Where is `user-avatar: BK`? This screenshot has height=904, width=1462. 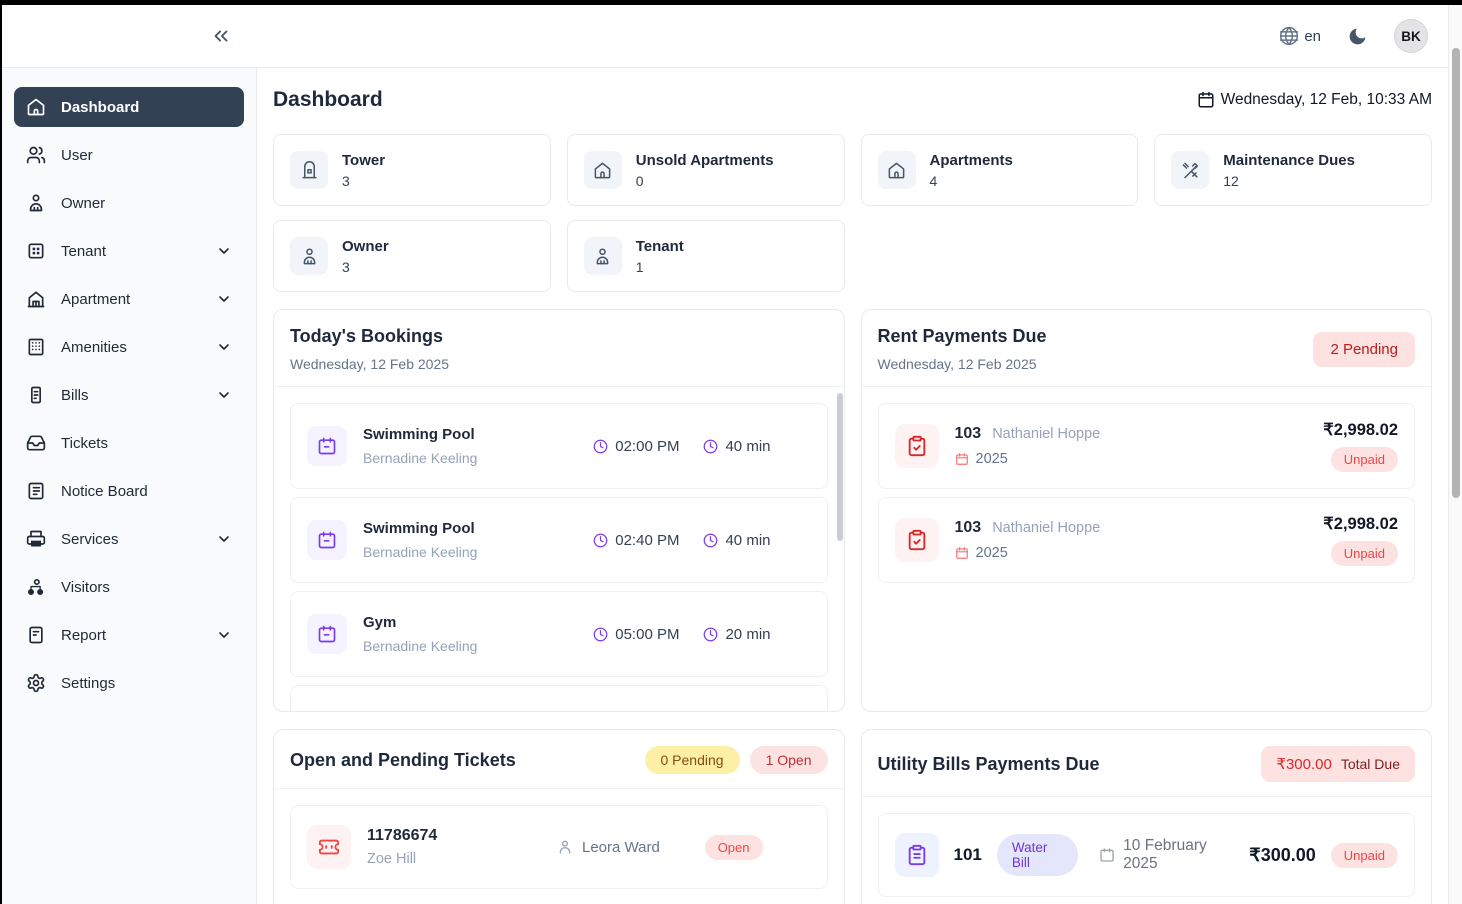 user-avatar: BK is located at coordinates (1411, 36).